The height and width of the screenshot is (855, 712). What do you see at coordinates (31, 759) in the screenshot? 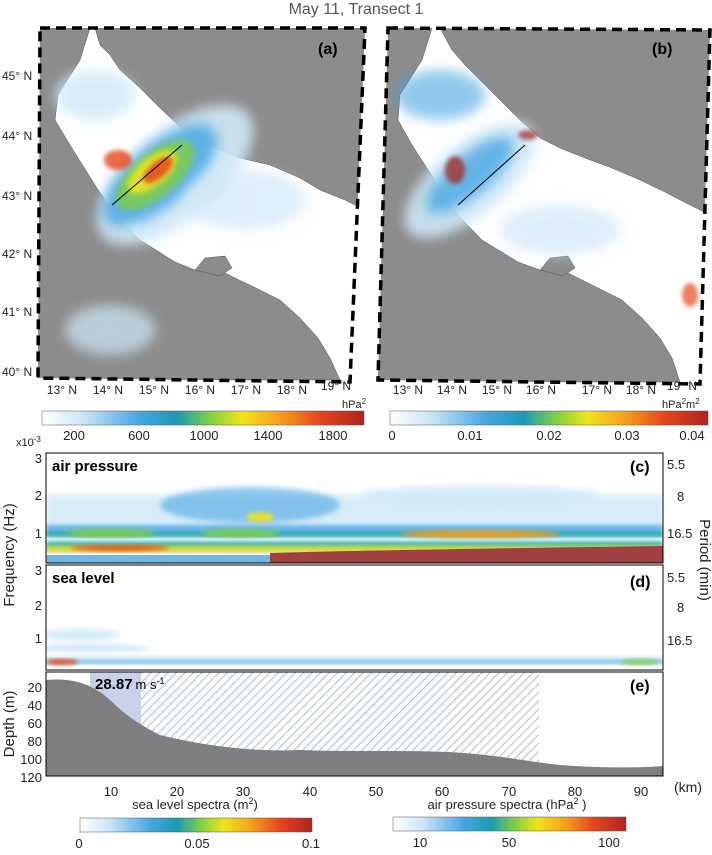
I see `y-tick: 100` at bounding box center [31, 759].